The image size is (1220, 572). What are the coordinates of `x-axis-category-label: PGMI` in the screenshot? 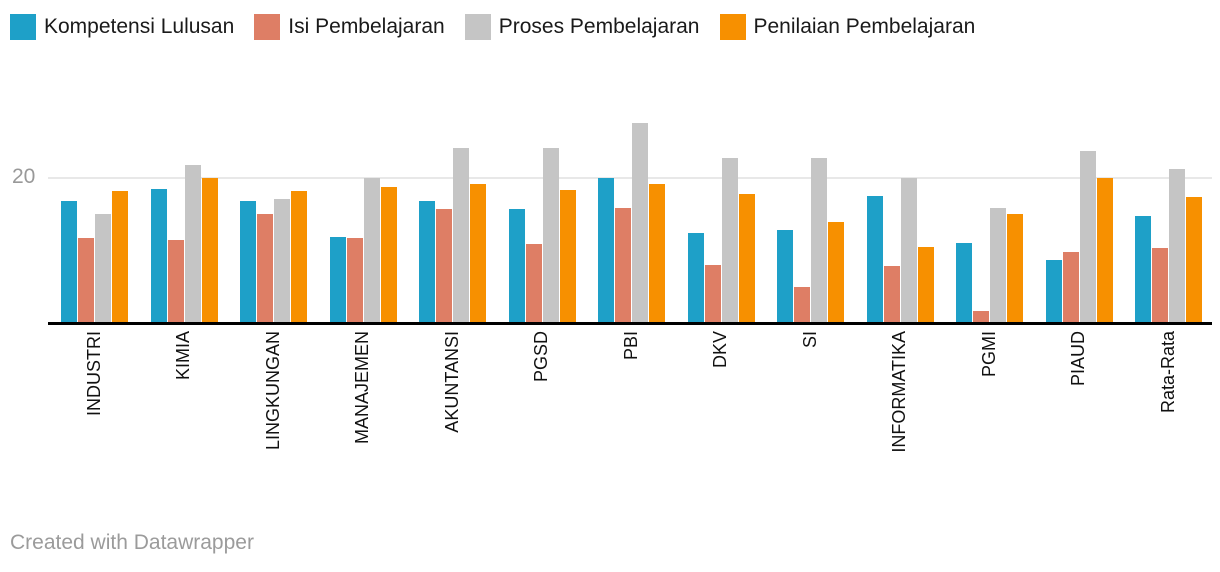 It's located at (988, 354).